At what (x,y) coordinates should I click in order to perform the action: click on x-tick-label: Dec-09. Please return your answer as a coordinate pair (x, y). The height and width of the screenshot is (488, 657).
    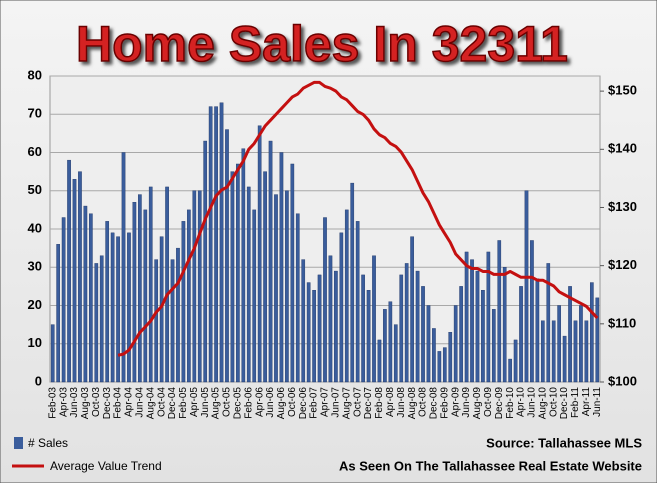
    Looking at the image, I should click on (499, 403).